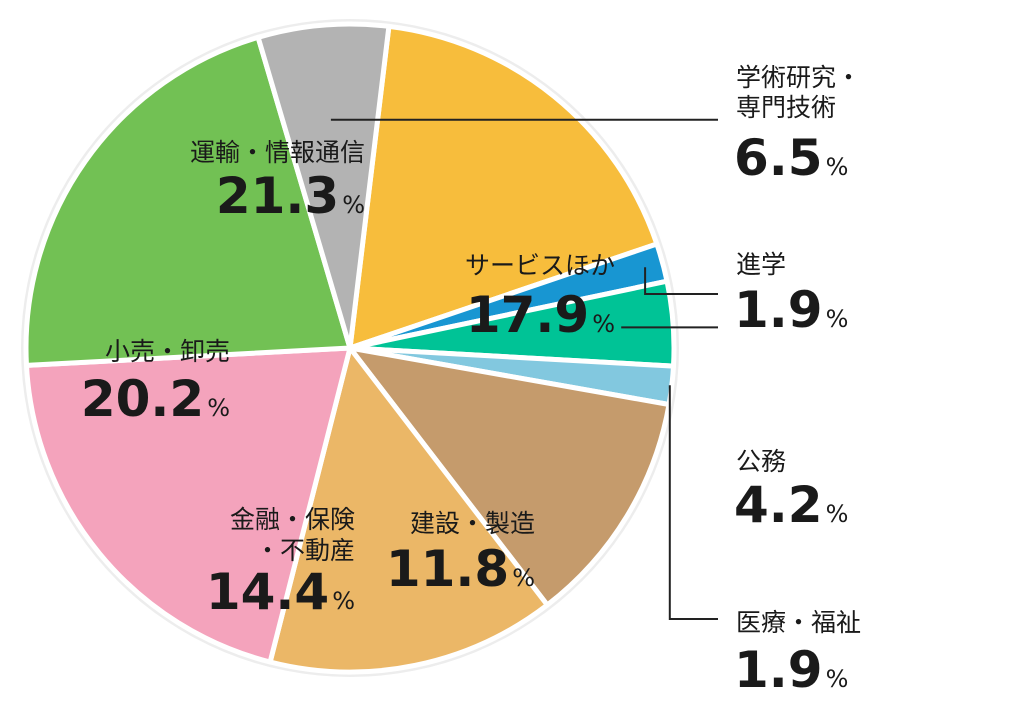 This screenshot has height=724, width=1020. What do you see at coordinates (277, 152) in the screenshot?
I see `slice-label: 運輸・情報通信` at bounding box center [277, 152].